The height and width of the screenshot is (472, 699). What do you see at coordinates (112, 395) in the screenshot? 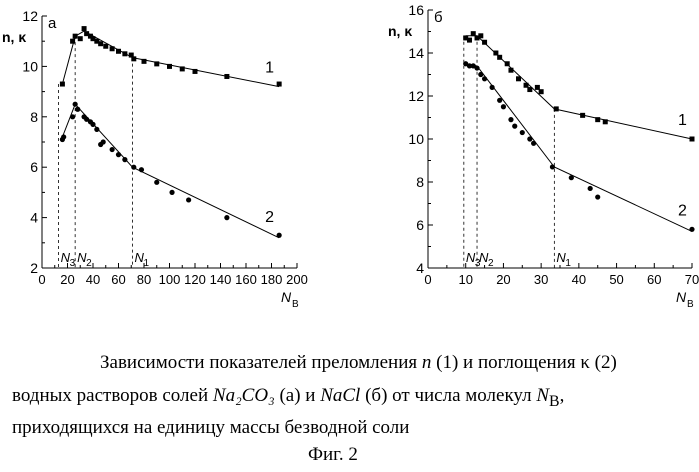
I see `caption-text: водных растворов солей` at bounding box center [112, 395].